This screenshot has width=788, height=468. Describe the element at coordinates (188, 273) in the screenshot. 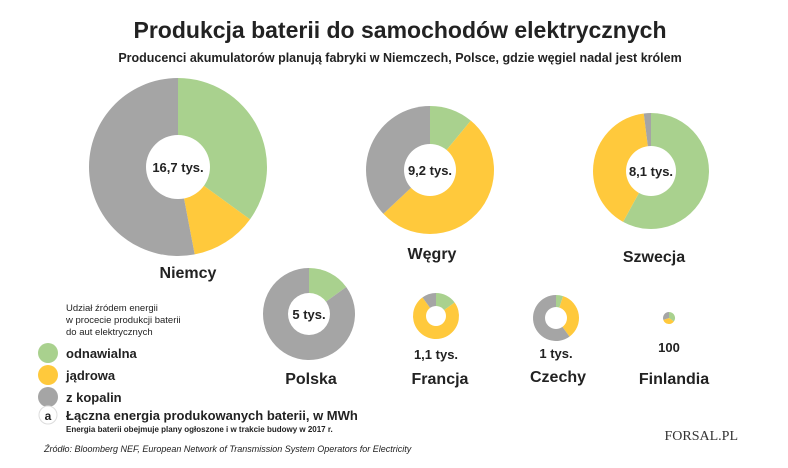

I see `country-label-niemcy: Niemcy` at that location.